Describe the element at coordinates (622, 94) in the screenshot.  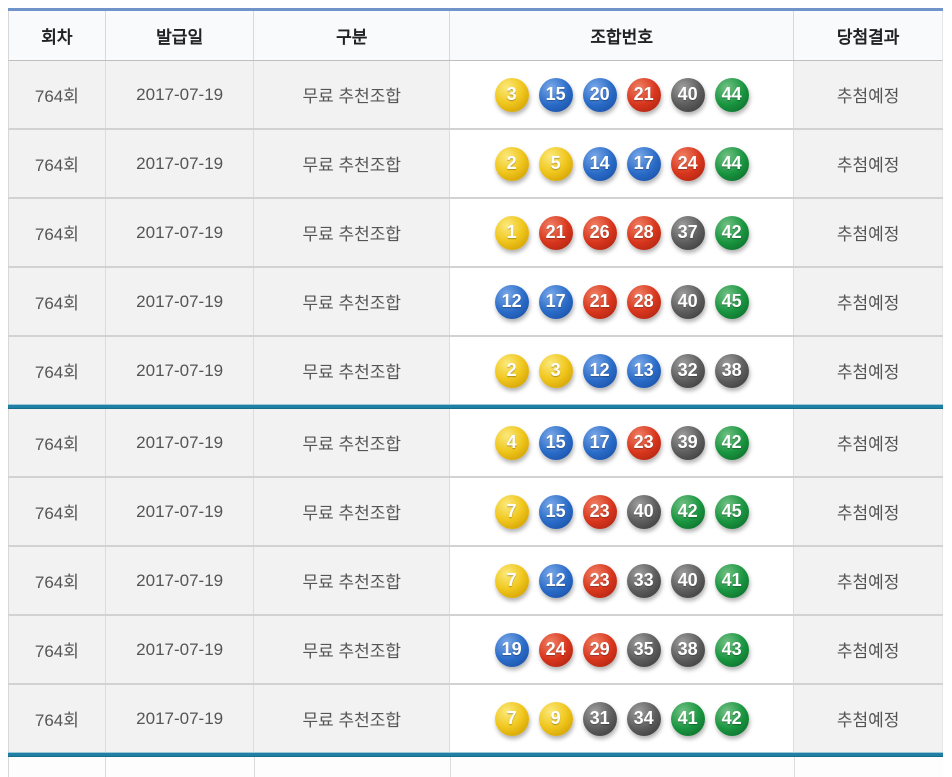
I see `cell-combination: 3 15 20 21 40 44` at that location.